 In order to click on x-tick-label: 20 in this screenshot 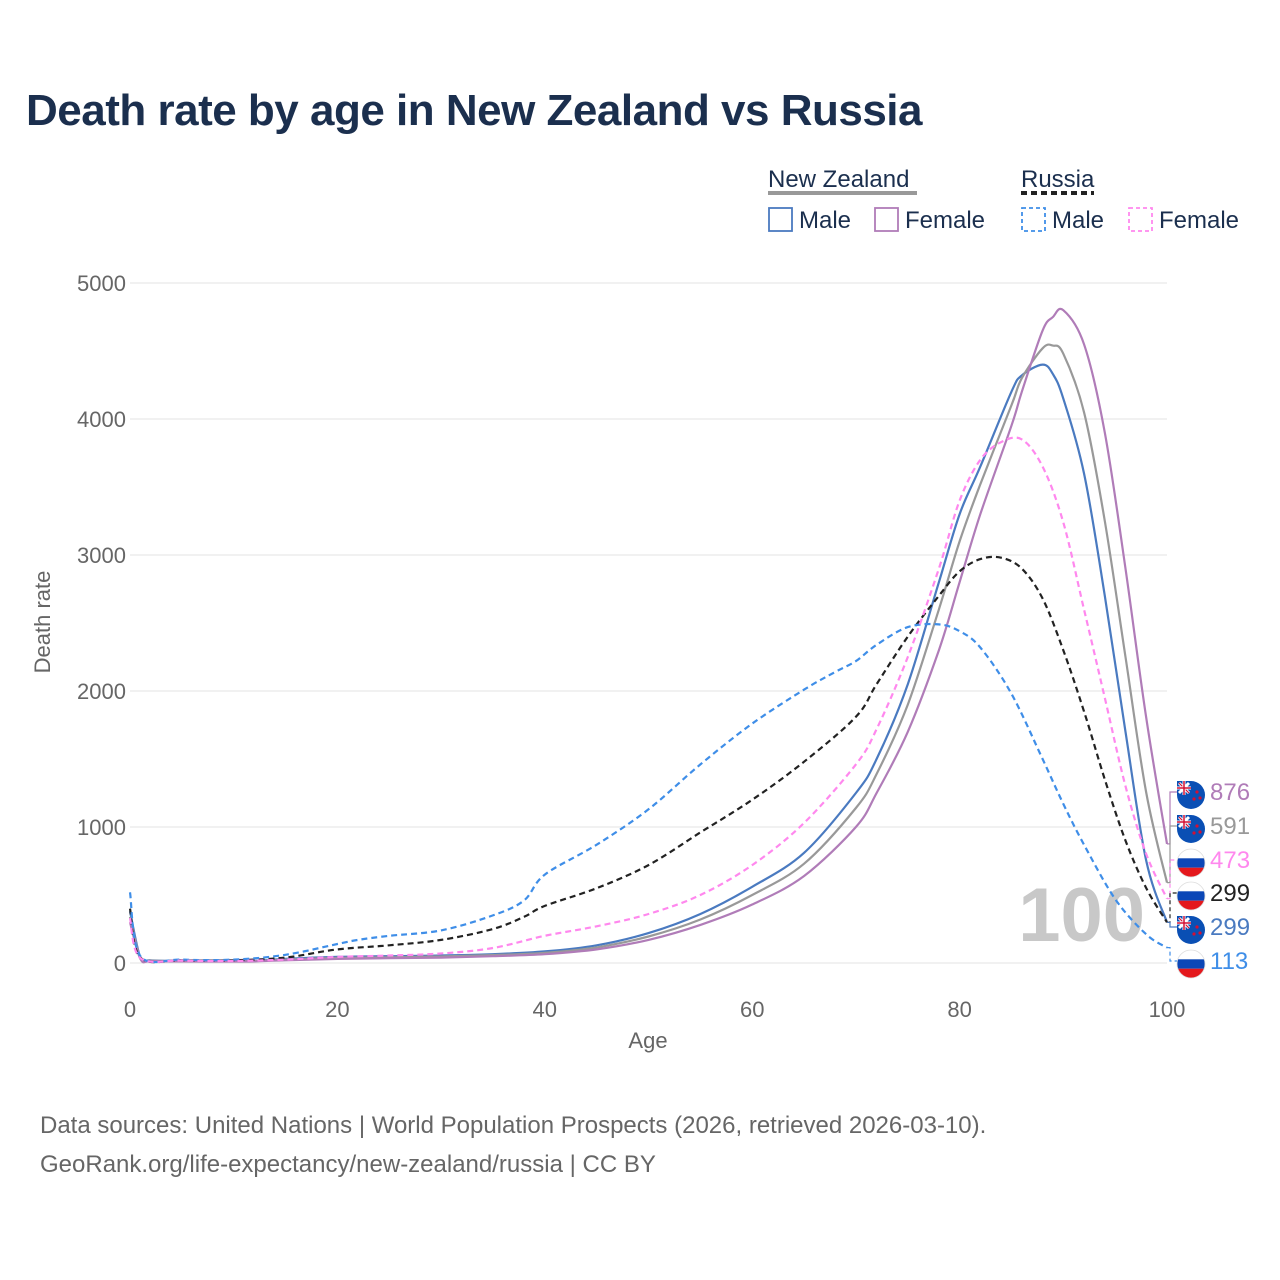, I will do `click(337, 1009)`.